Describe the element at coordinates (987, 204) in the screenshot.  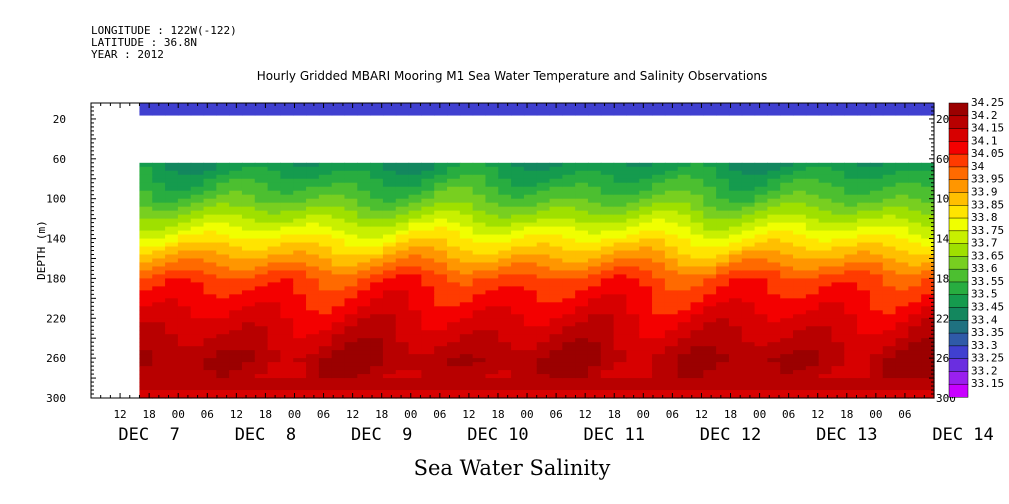
I see `colorbar-label: 33.85` at that location.